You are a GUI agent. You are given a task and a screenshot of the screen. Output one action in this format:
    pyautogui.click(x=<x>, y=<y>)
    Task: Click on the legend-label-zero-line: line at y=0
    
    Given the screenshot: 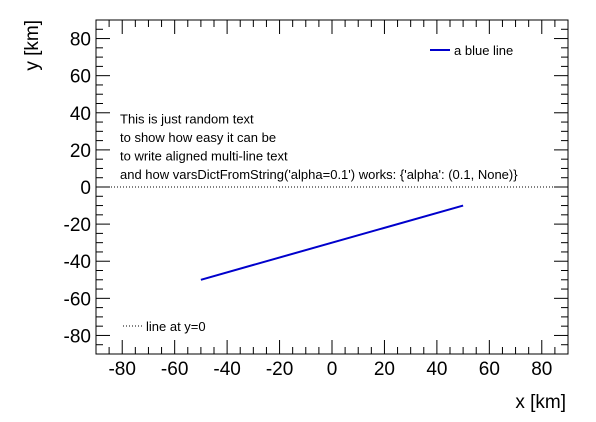 What is the action you would take?
    pyautogui.click(x=176, y=326)
    